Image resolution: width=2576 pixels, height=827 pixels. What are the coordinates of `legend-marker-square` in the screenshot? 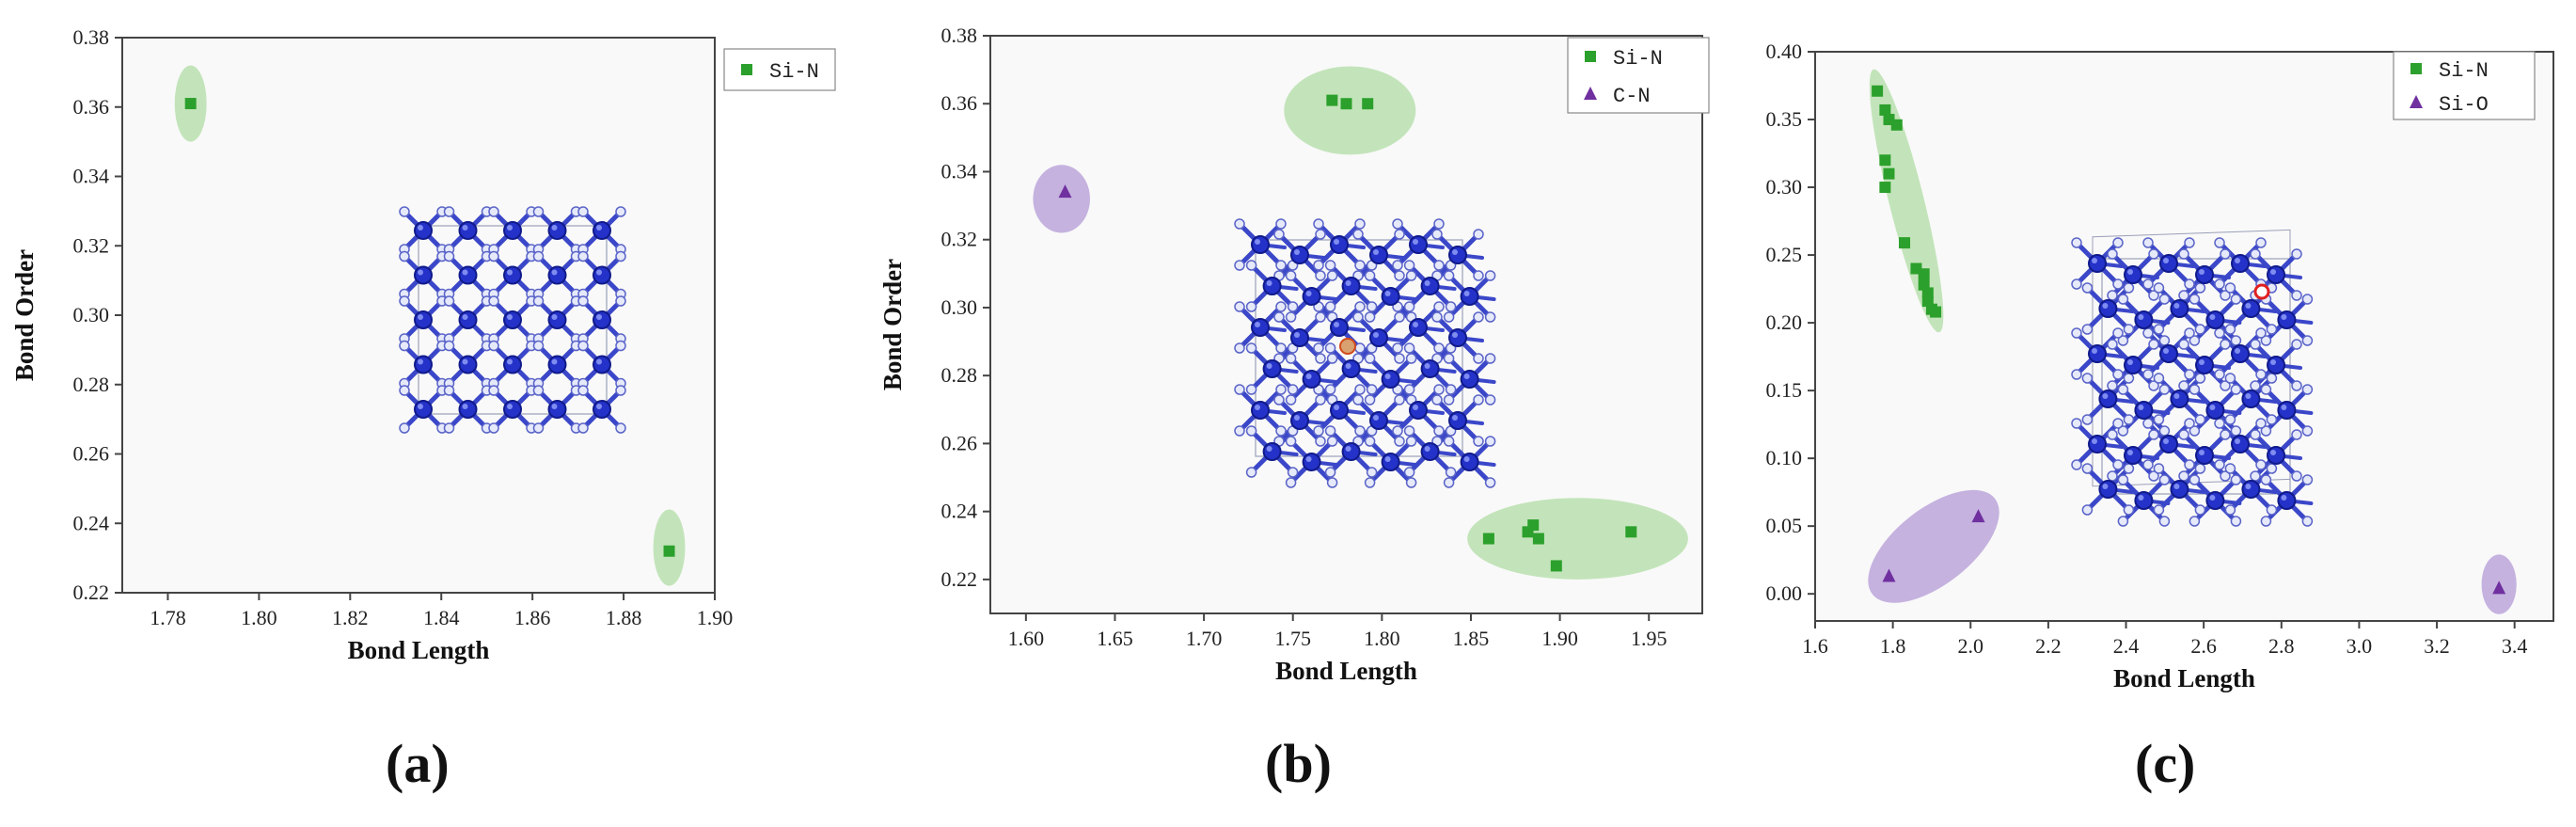 It's located at (1590, 56).